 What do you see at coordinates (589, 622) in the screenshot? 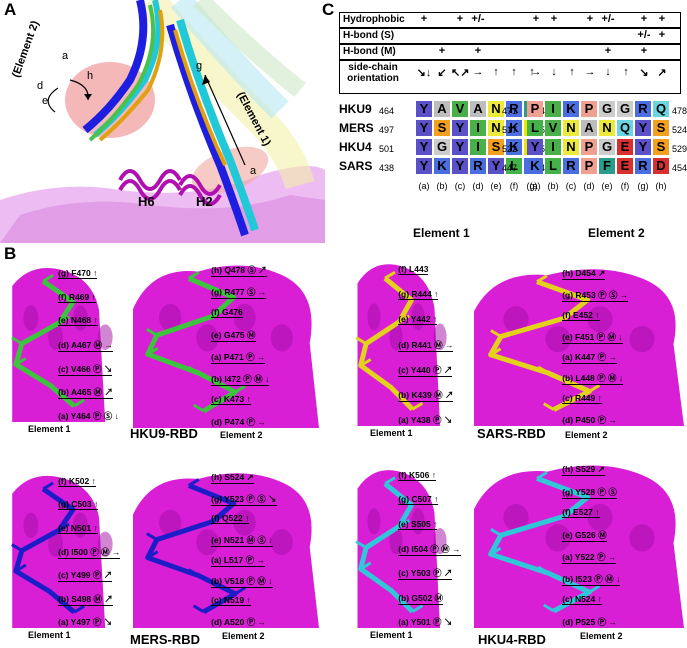
I see `residue-label: (d) P525 Ⓟ →` at bounding box center [589, 622].